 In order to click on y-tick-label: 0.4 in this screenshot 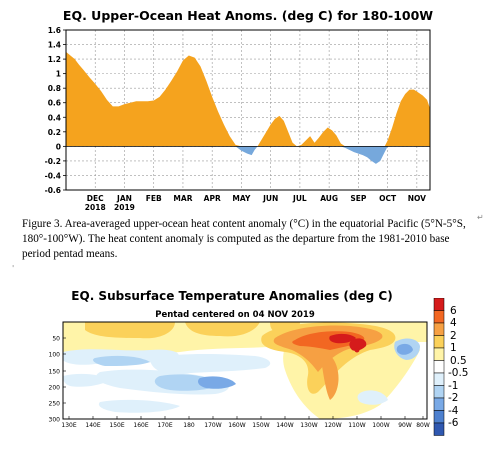, I will do `click(54, 117)`.